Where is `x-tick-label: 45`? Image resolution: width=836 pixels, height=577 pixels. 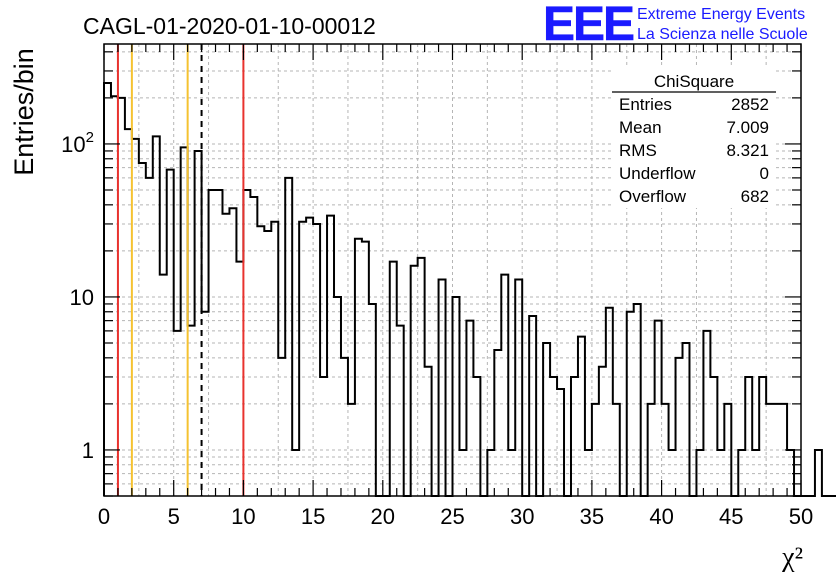
x-tick-label: 45 is located at coordinates (731, 516).